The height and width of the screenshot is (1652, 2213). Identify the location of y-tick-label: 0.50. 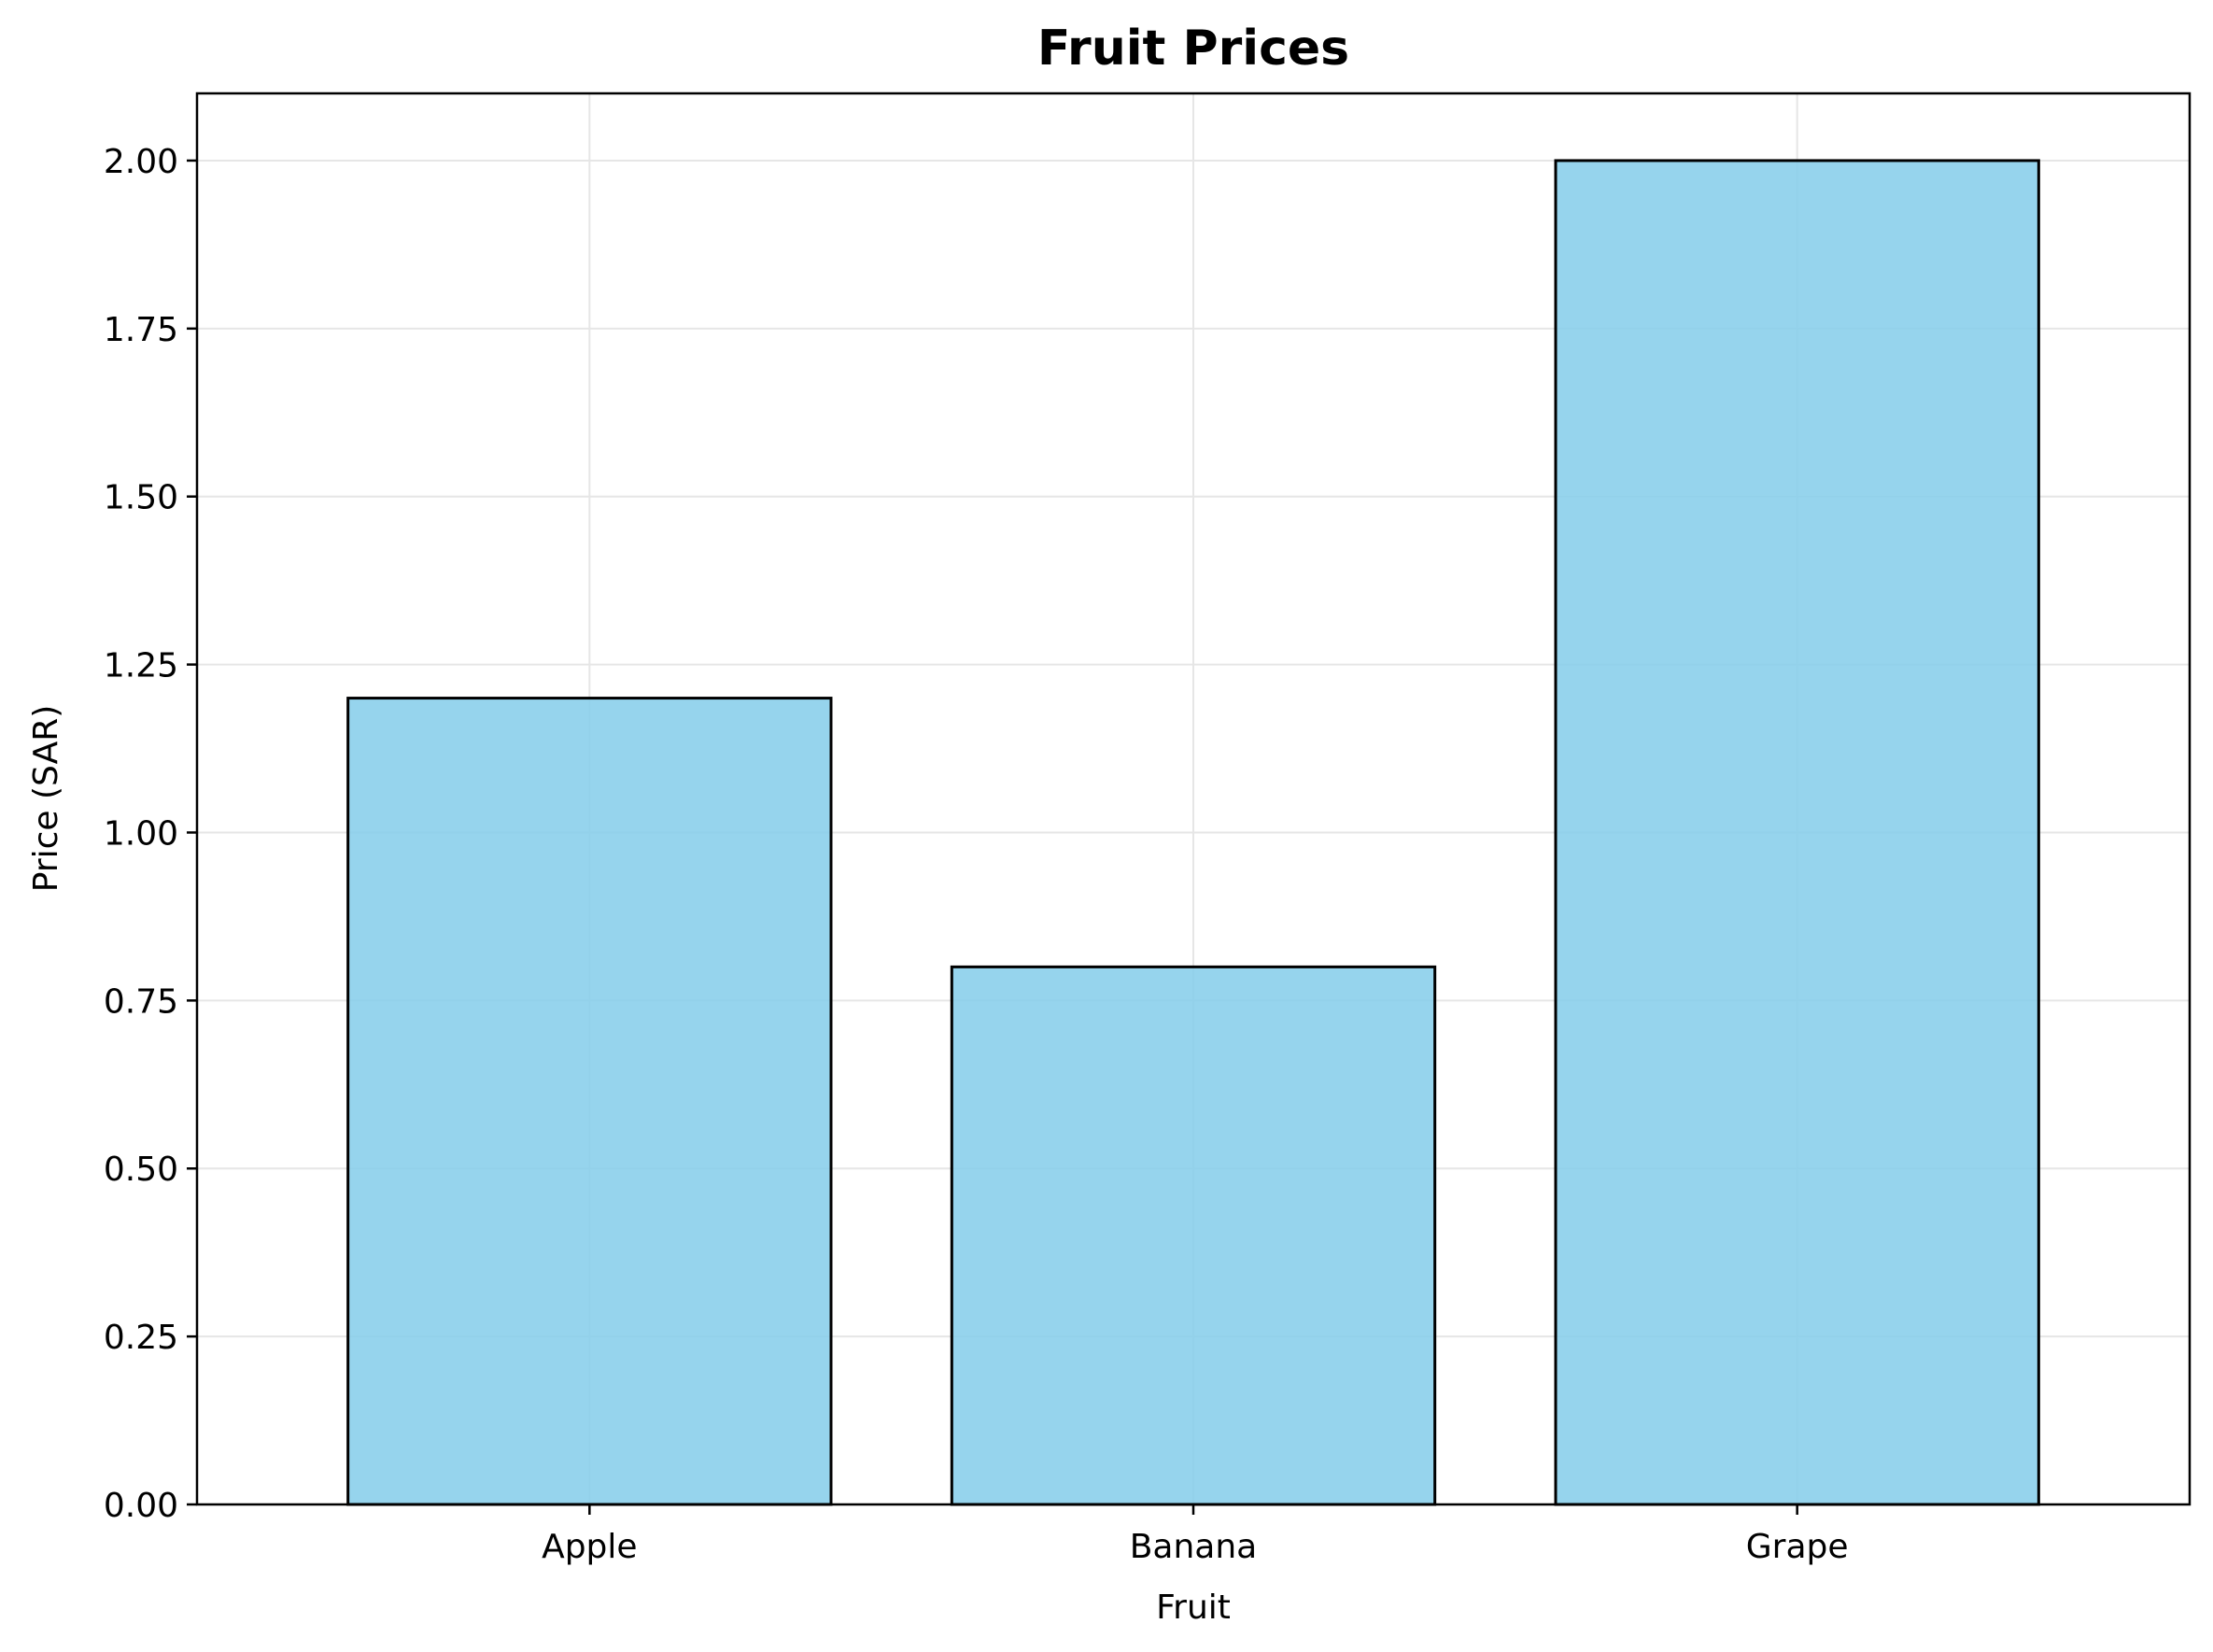
(141, 1170).